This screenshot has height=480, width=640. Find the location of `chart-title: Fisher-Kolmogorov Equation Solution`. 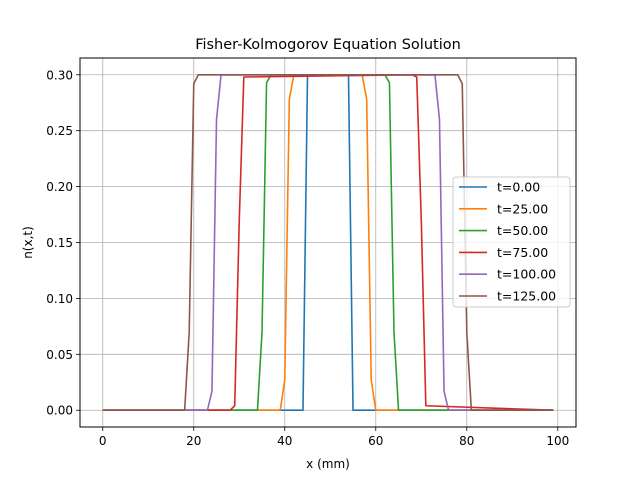

chart-title: Fisher-Kolmogorov Equation Solution is located at coordinates (328, 45).